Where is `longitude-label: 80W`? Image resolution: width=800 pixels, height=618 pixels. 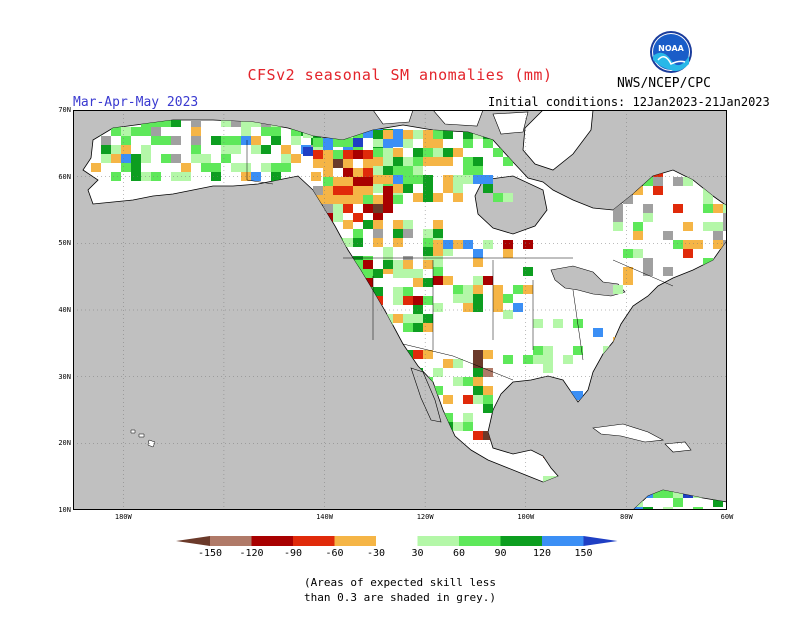
longitude-label: 80W is located at coordinates (626, 517).